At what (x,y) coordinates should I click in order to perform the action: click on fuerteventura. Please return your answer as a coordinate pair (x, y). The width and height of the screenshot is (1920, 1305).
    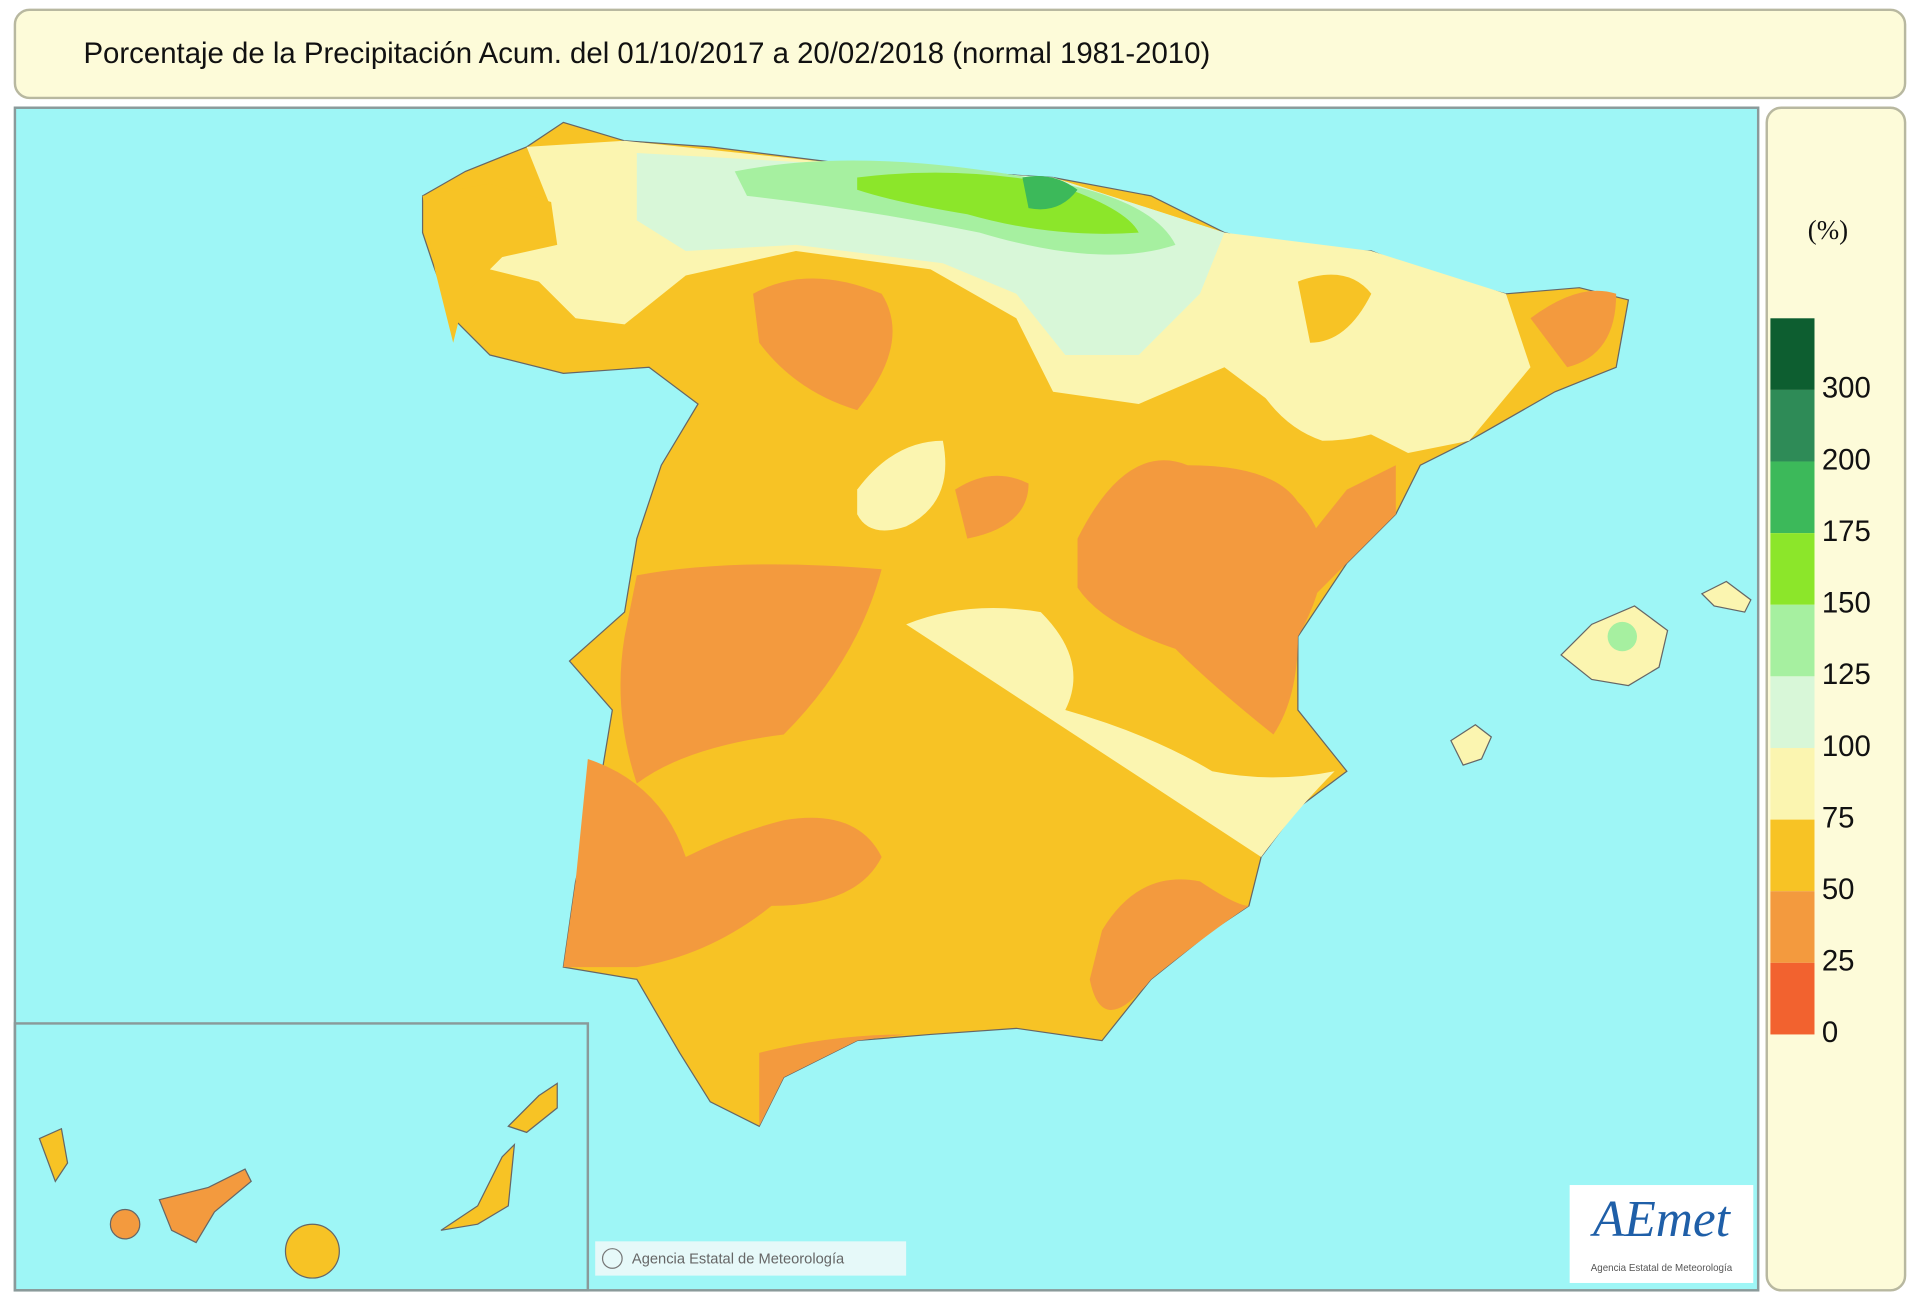
    Looking at the image, I should click on (478, 1186).